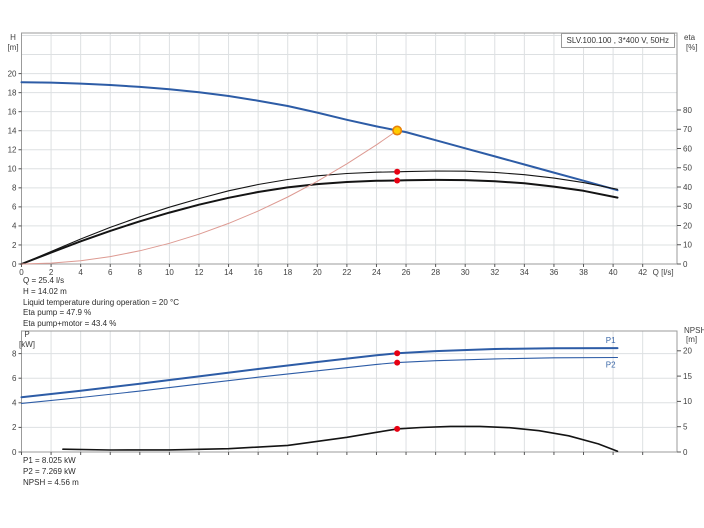 The width and height of the screenshot is (704, 528). I want to click on x-tick-label: 20, so click(317, 272).